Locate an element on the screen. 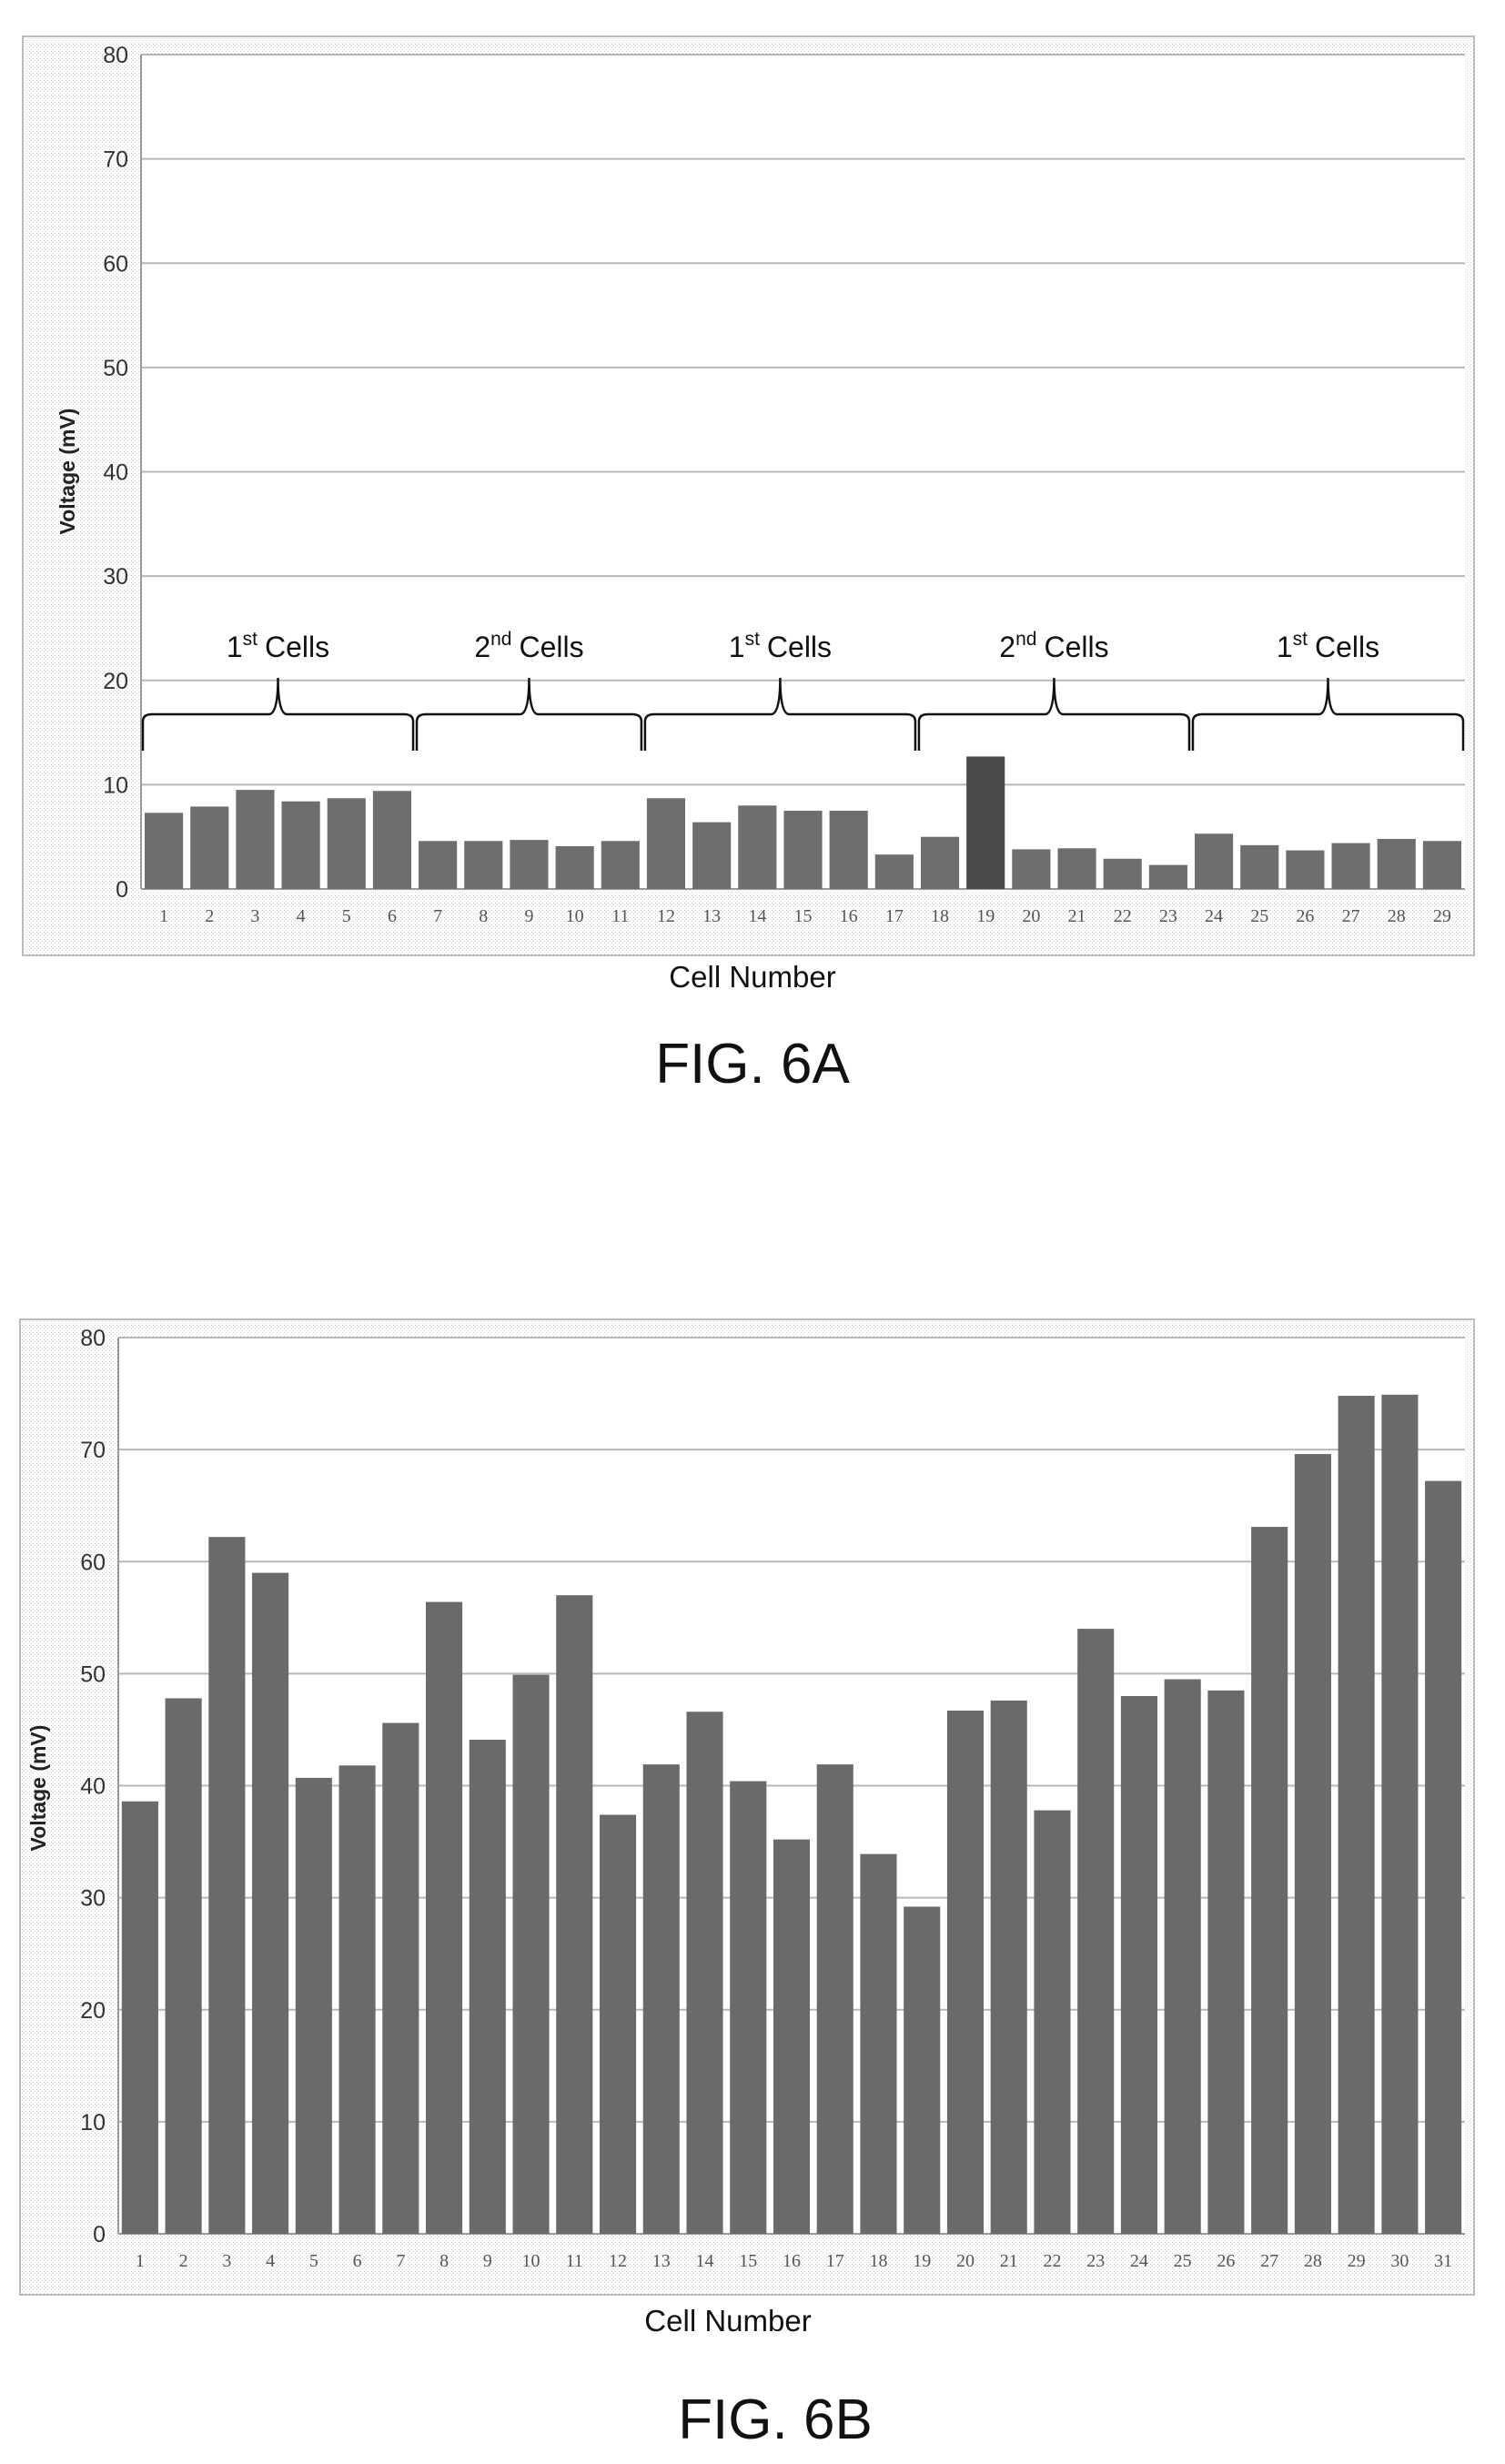 The image size is (1505, 2464). x-axis-label: Cell Number is located at coordinates (727, 2321).